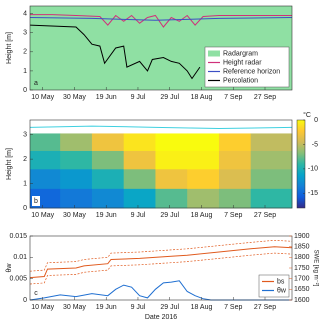 The image size is (320, 328). I want to click on legend-label: Percolation, so click(240, 80).